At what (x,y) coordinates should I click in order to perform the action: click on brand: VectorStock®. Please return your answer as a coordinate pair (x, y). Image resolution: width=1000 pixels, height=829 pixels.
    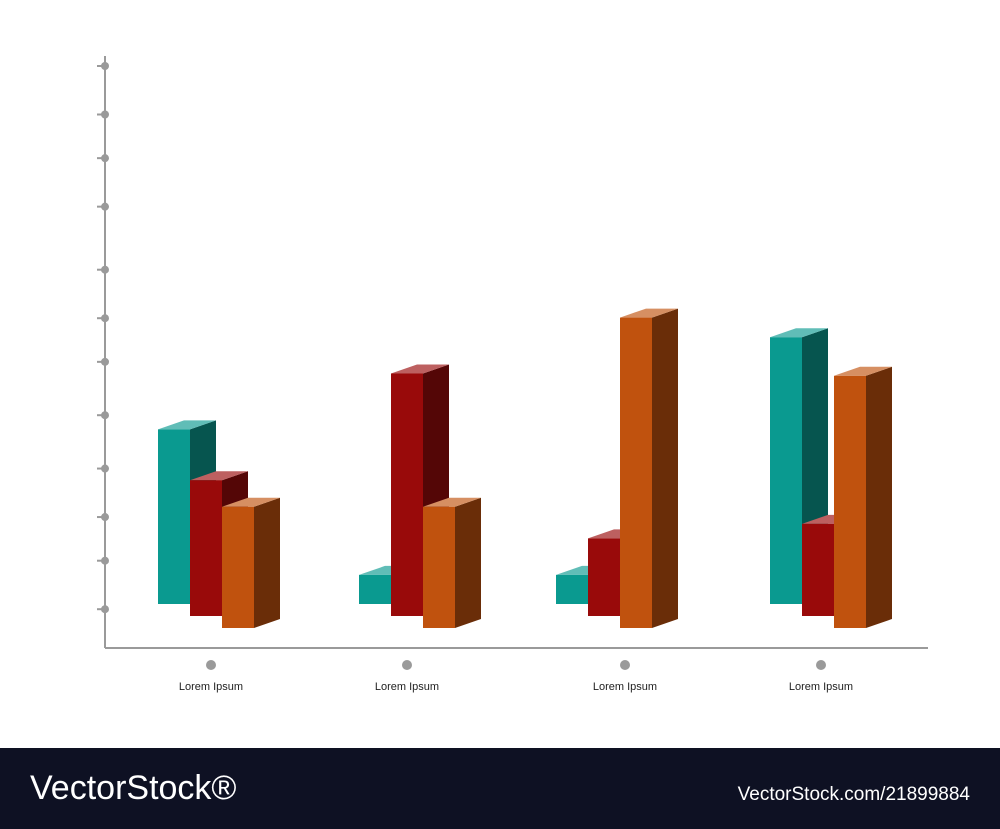
    Looking at the image, I should click on (133, 788).